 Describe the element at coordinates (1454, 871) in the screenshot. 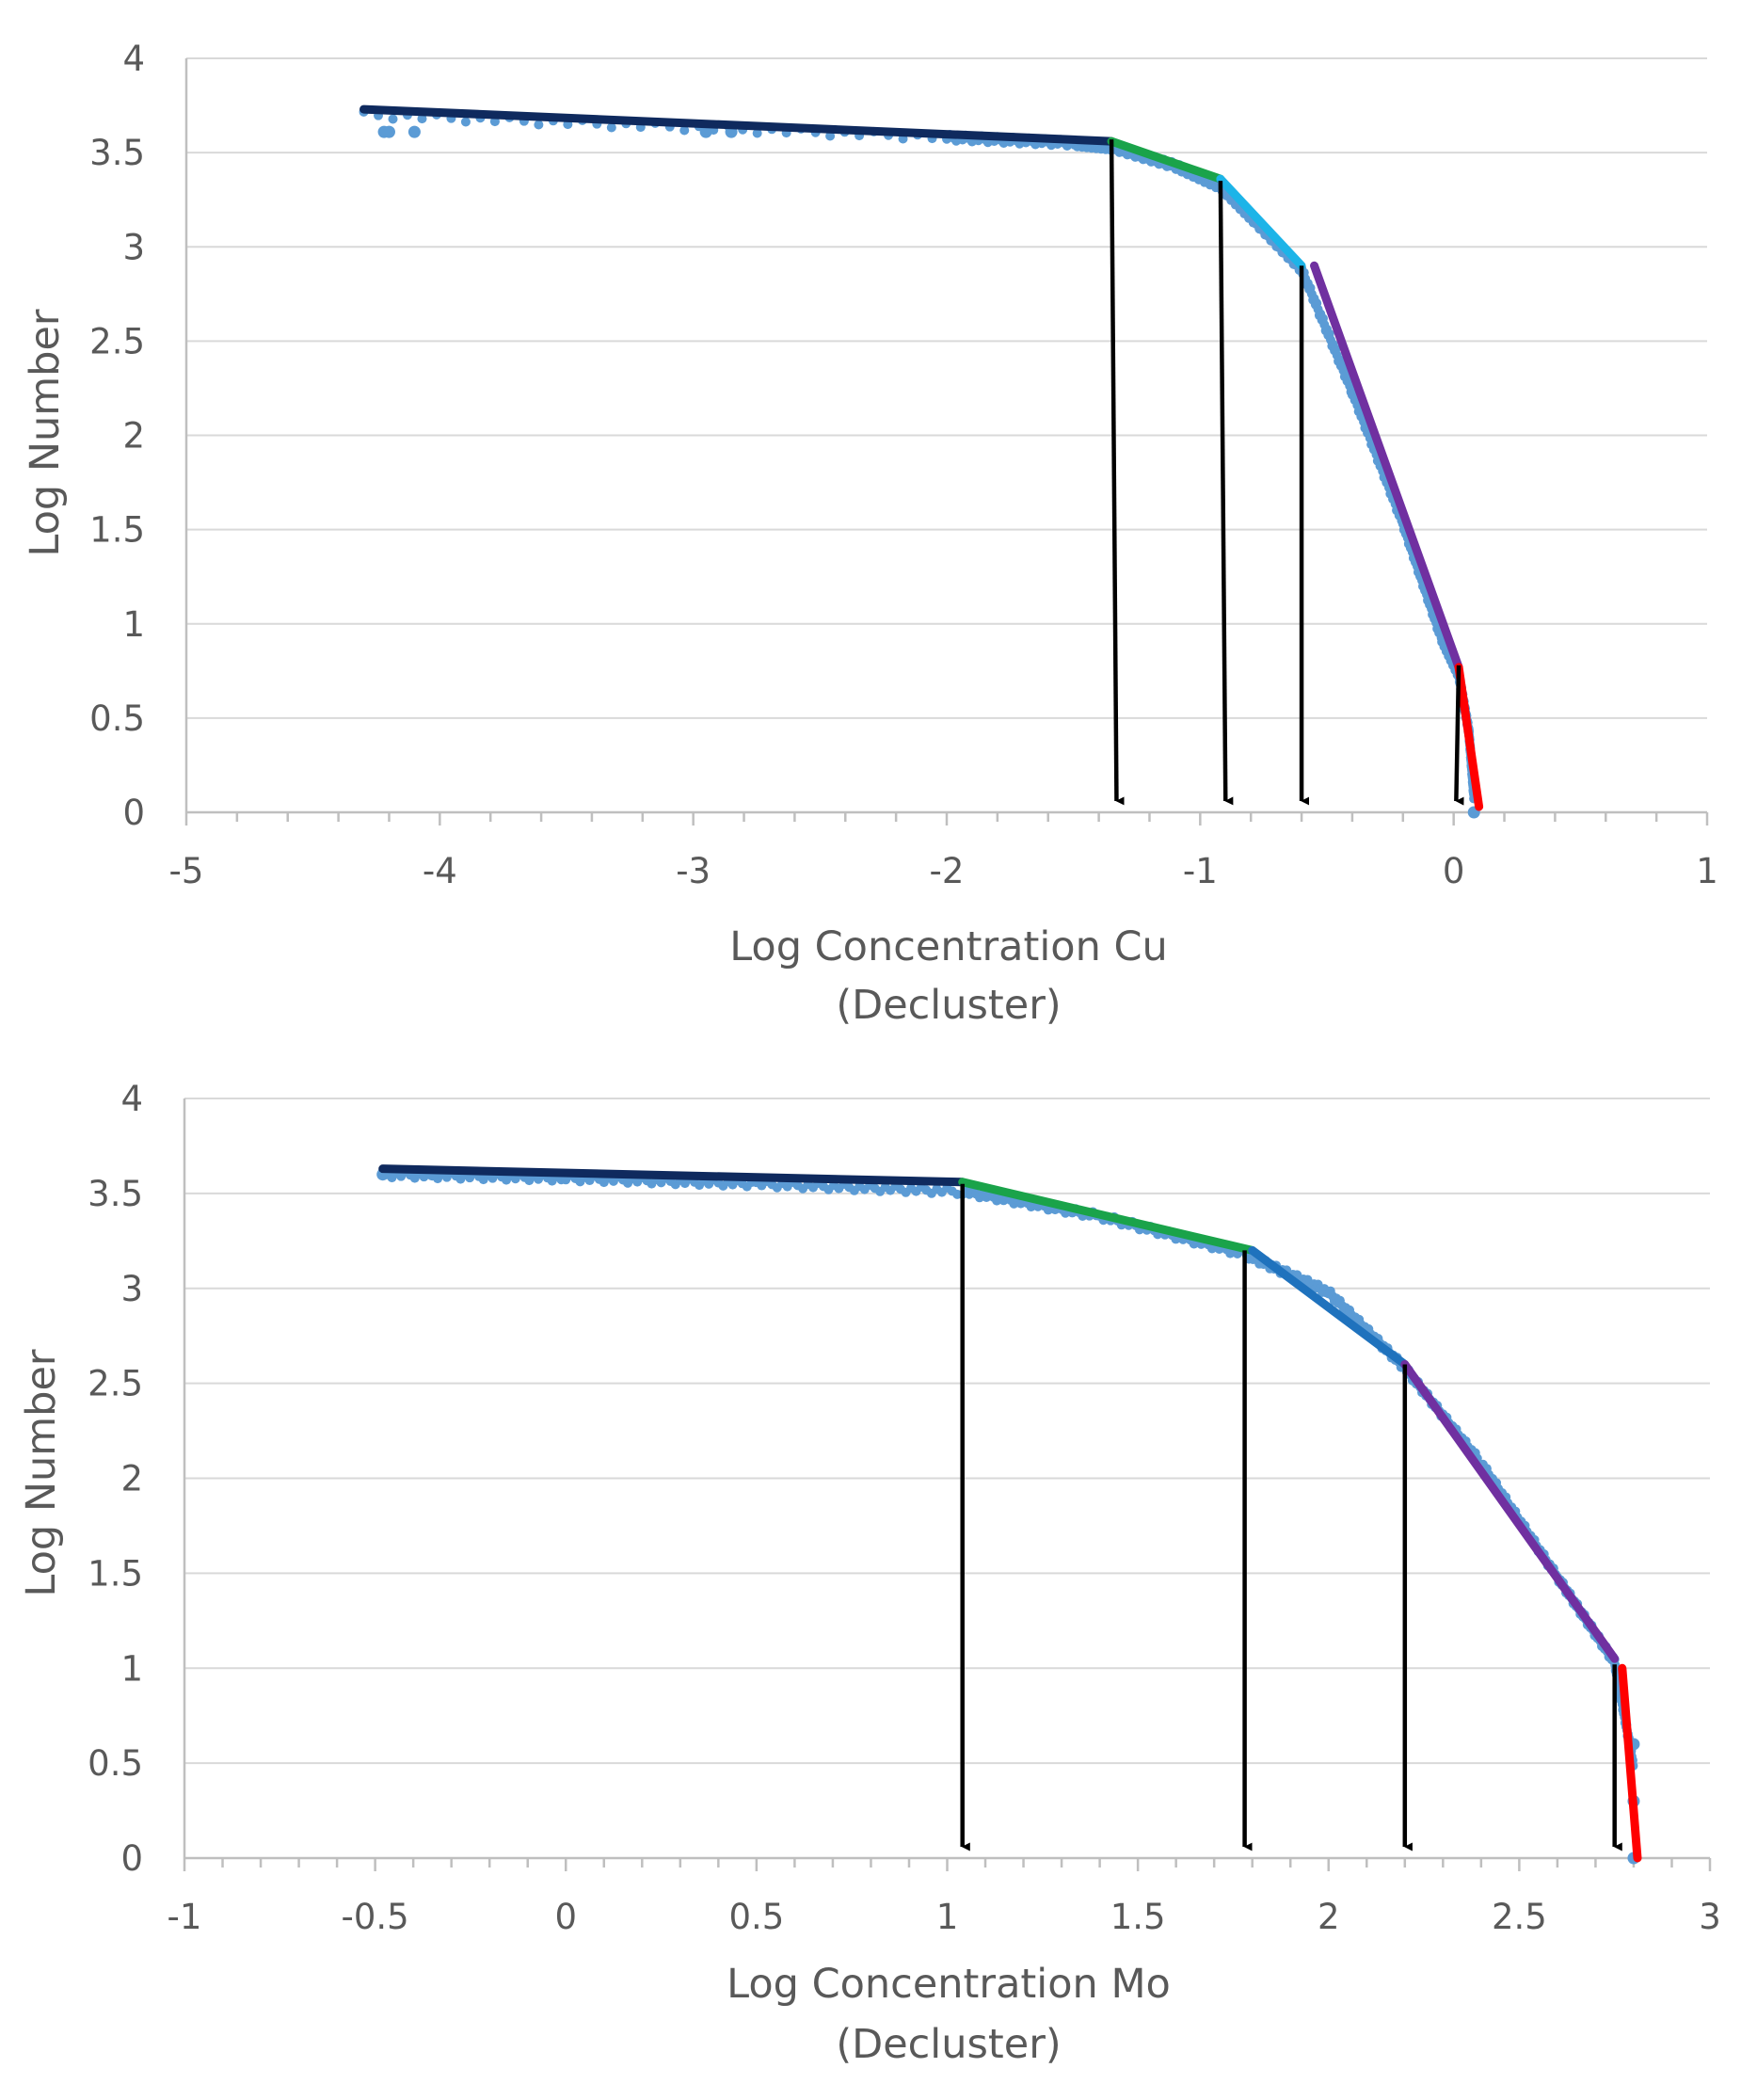

I see `x-tick-label-cu: 0` at that location.